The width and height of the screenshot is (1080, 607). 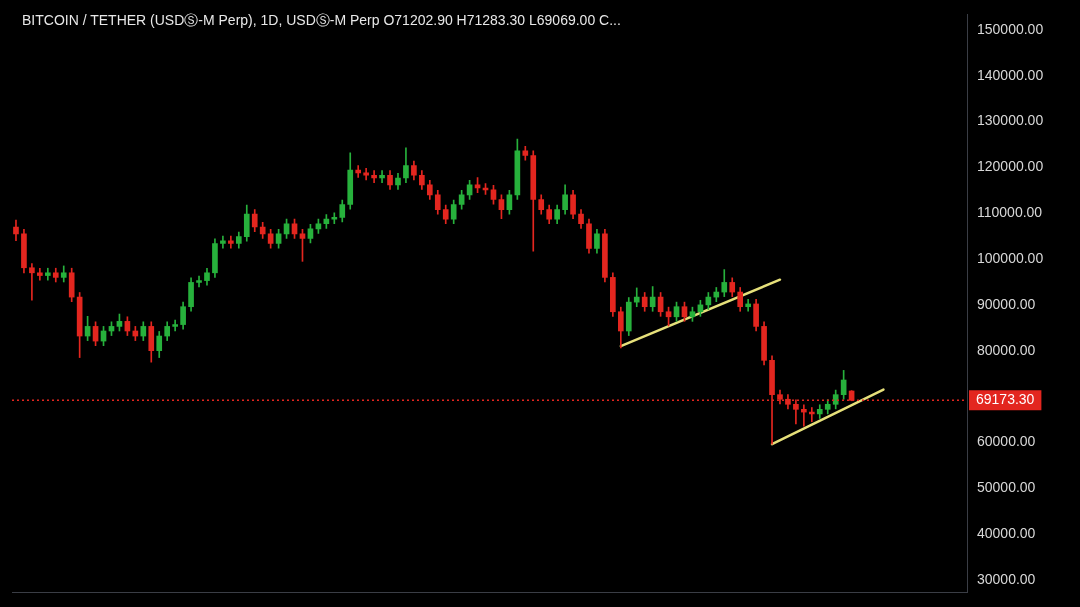 What do you see at coordinates (1006, 303) in the screenshot?
I see `y-tick-label: 90000.00` at bounding box center [1006, 303].